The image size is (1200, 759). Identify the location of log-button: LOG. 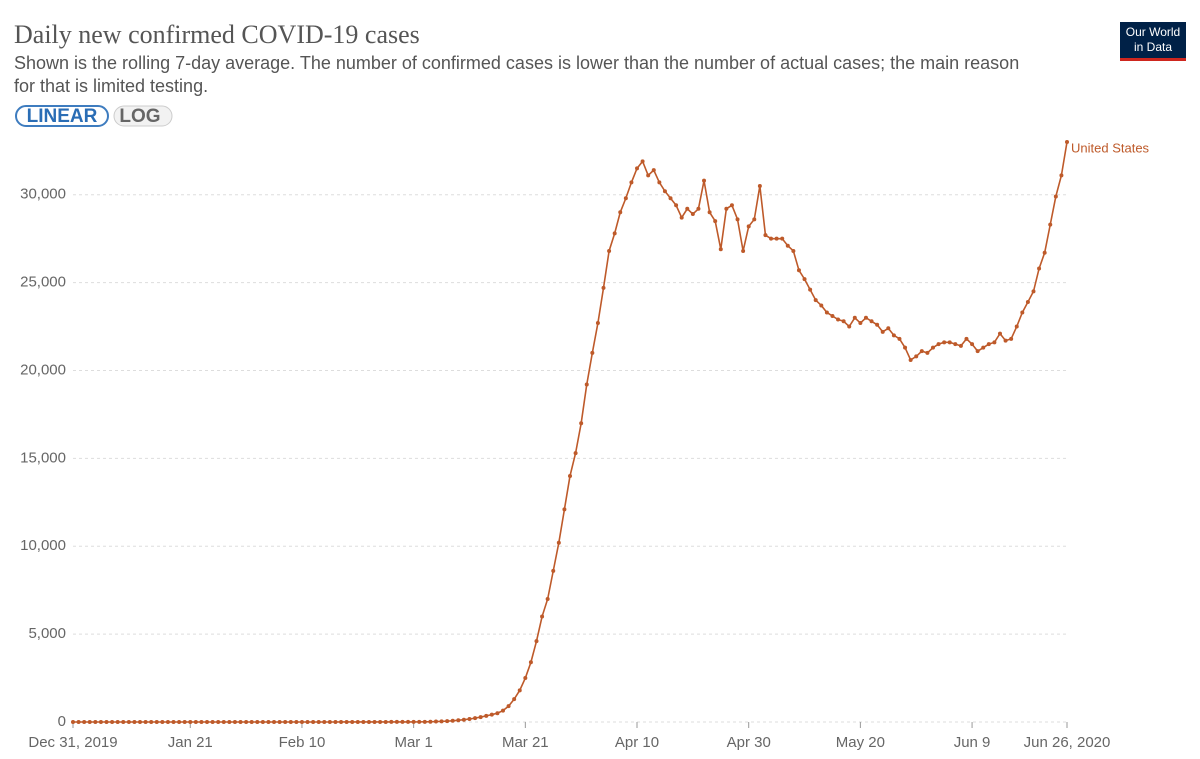
(139, 116).